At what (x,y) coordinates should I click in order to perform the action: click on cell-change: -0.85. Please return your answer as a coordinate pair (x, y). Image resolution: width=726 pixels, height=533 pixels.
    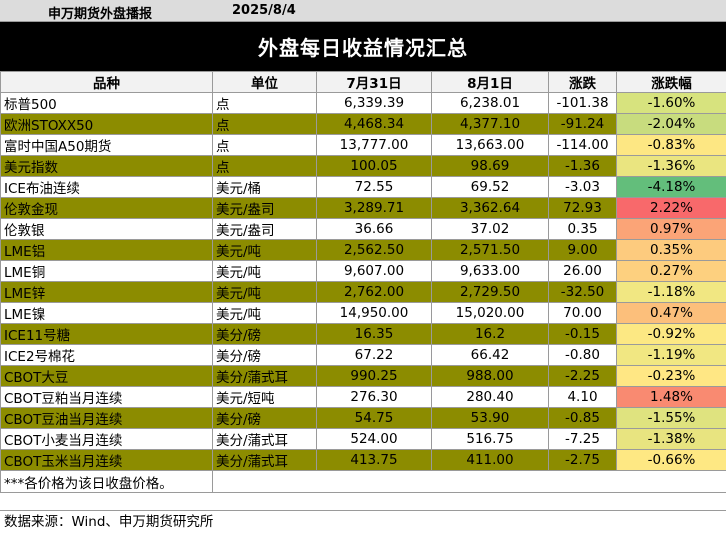
    Looking at the image, I should click on (582, 418).